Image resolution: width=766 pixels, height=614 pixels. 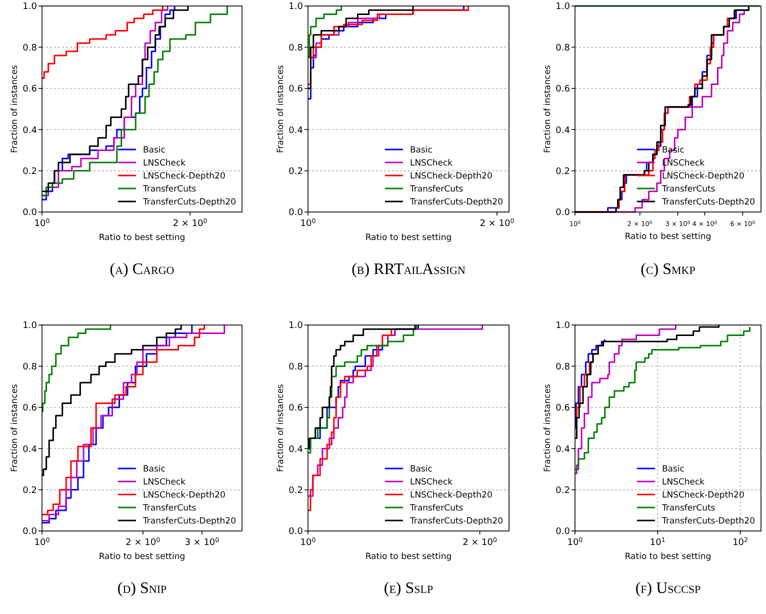 I want to click on x-tick-label: 10$^{1}$, so click(x=658, y=542).